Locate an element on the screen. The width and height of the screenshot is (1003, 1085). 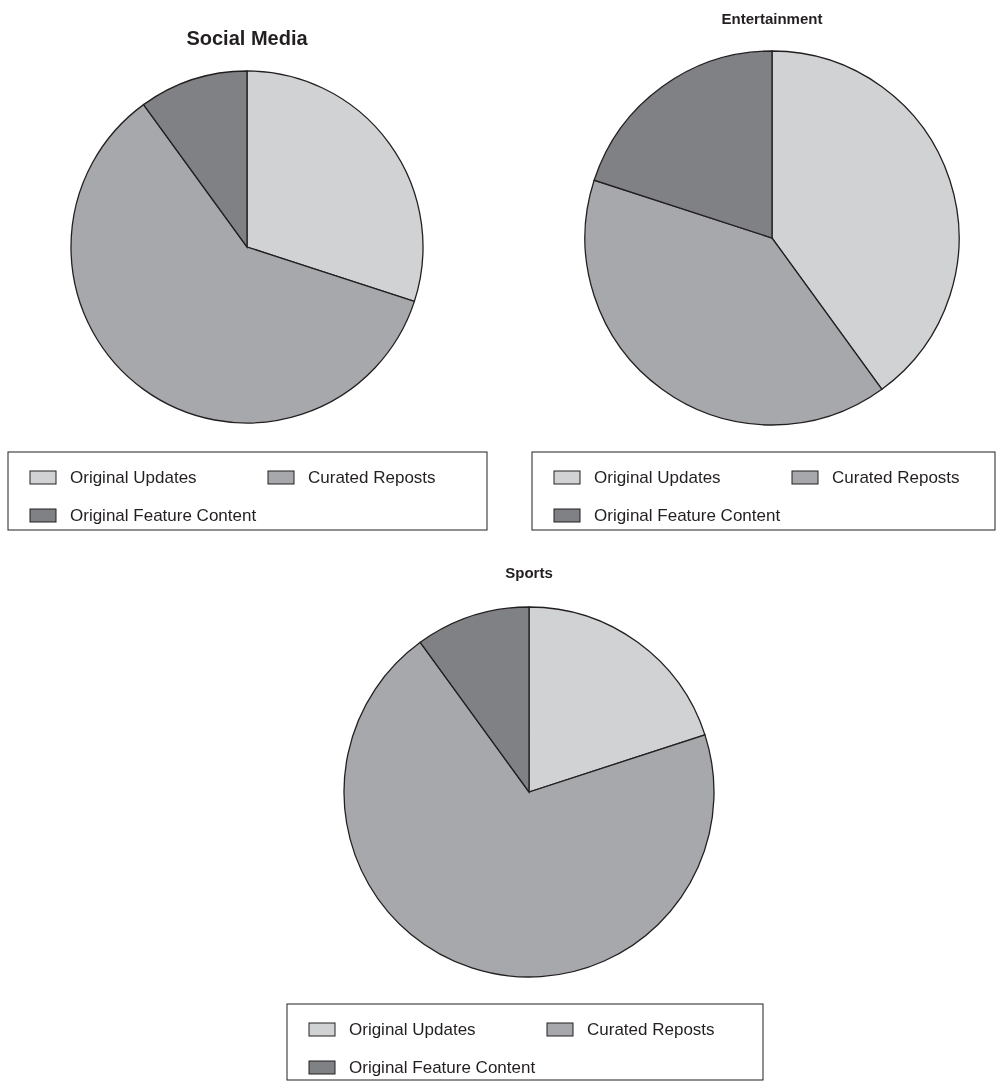
chart-title: Entertainment is located at coordinates (772, 18).